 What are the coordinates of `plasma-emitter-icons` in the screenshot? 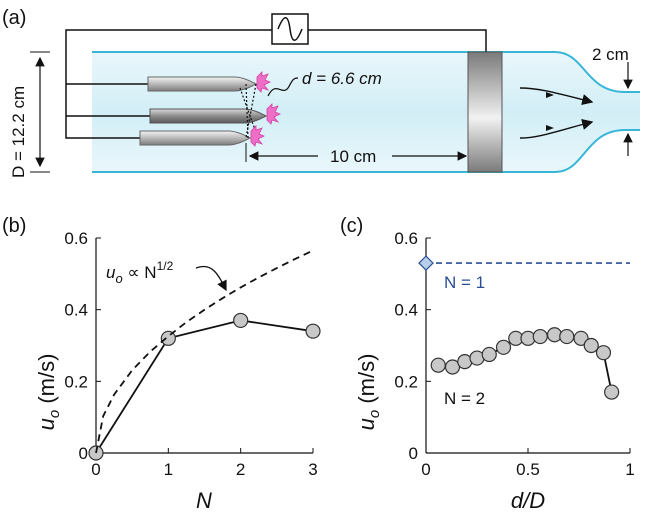 It's located at (265, 109).